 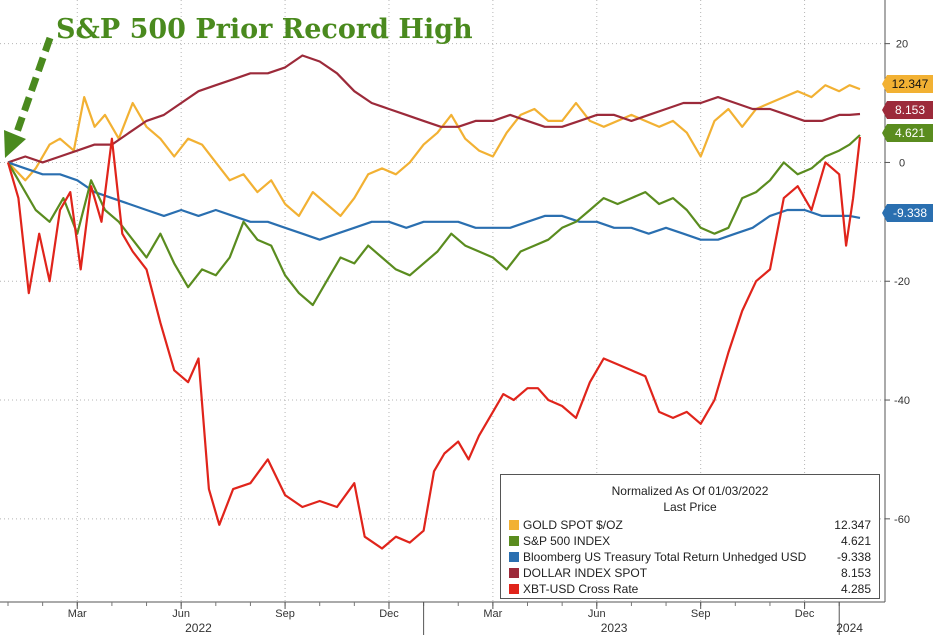 I want to click on x-axis: Mar Jun Sep Dec Mar Jun Sep Dec 2022 2023 2024, so click(x=442, y=618).